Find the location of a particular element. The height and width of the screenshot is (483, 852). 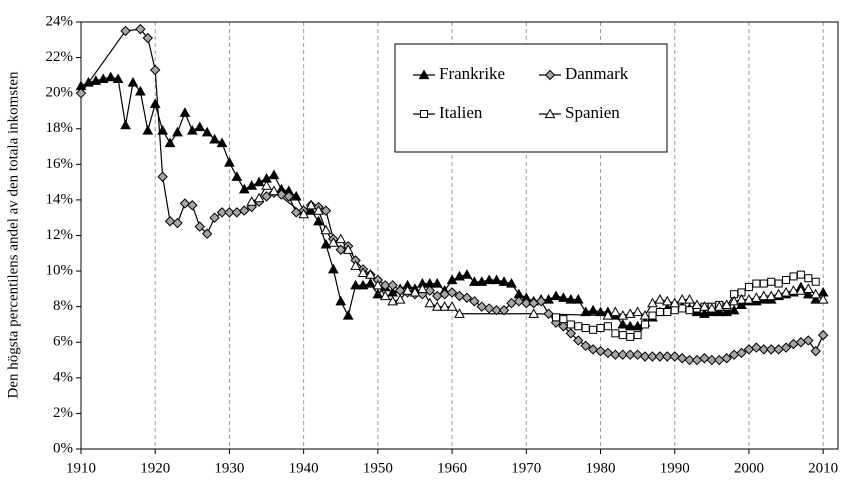

legend-label: Danmark is located at coordinates (597, 73).